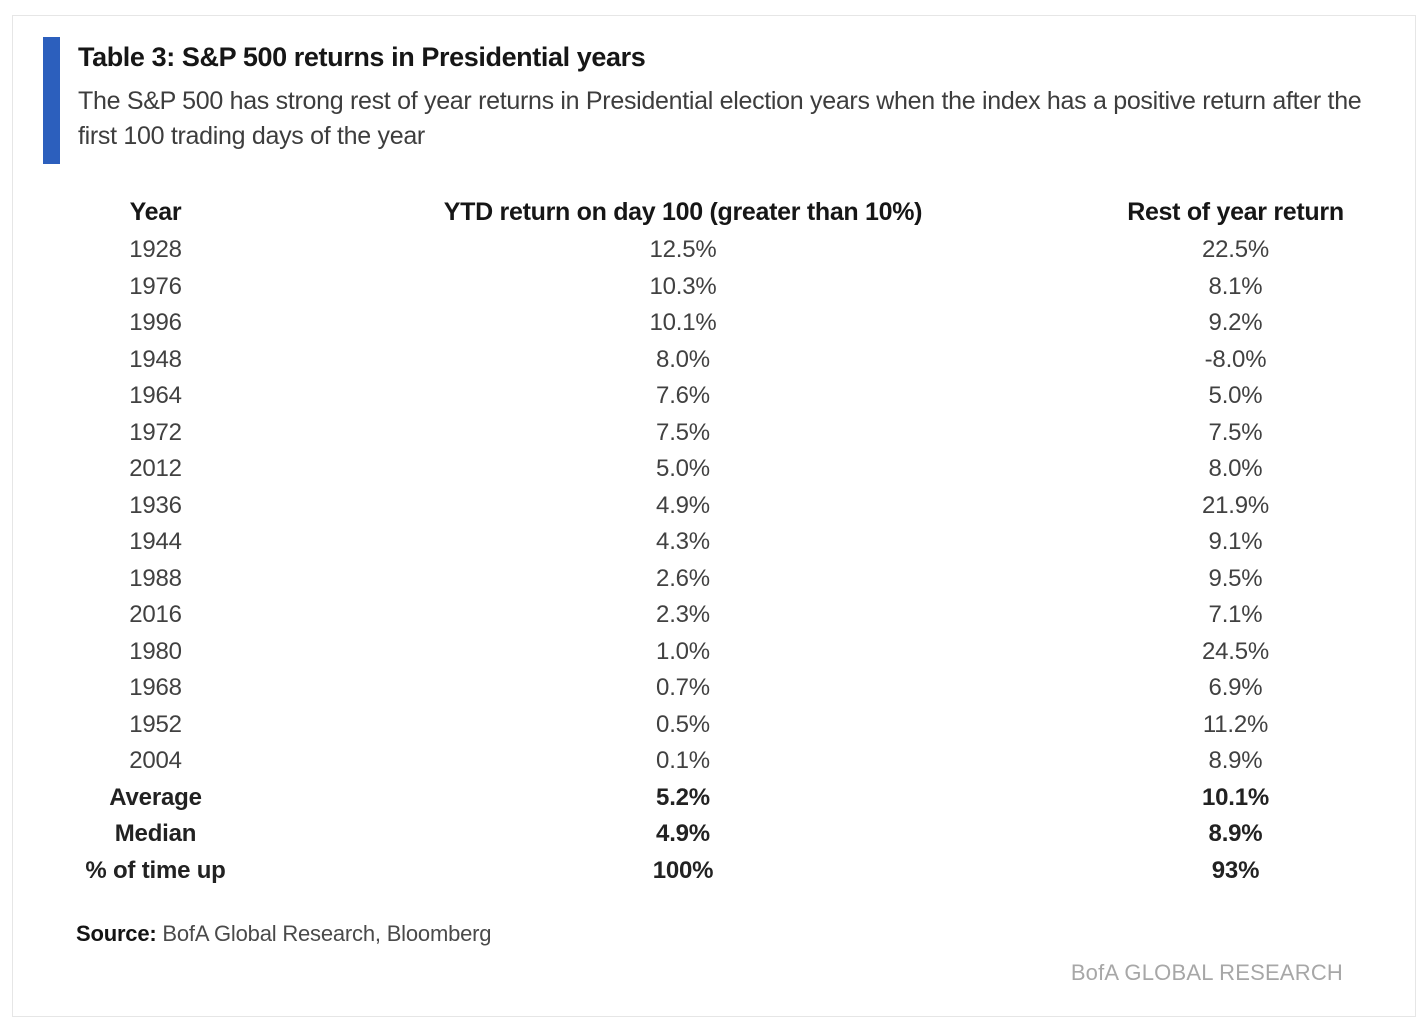 Image resolution: width=1428 pixels, height=1030 pixels. I want to click on table-row: 1944 4.3% 9.1%, so click(708, 542).